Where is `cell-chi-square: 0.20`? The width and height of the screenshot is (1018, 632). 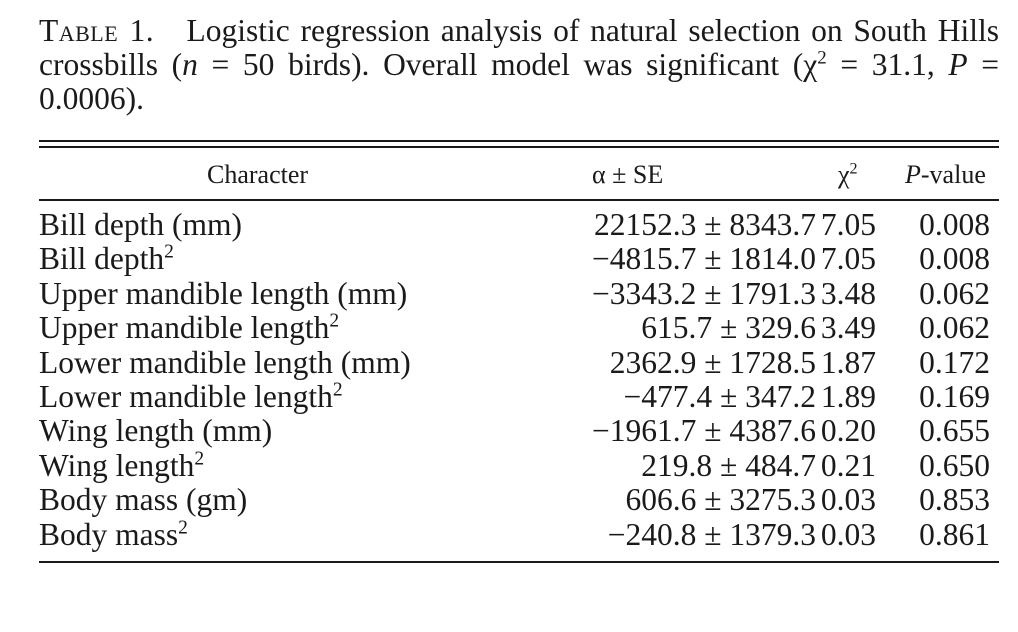 cell-chi-square: 0.20 is located at coordinates (848, 431).